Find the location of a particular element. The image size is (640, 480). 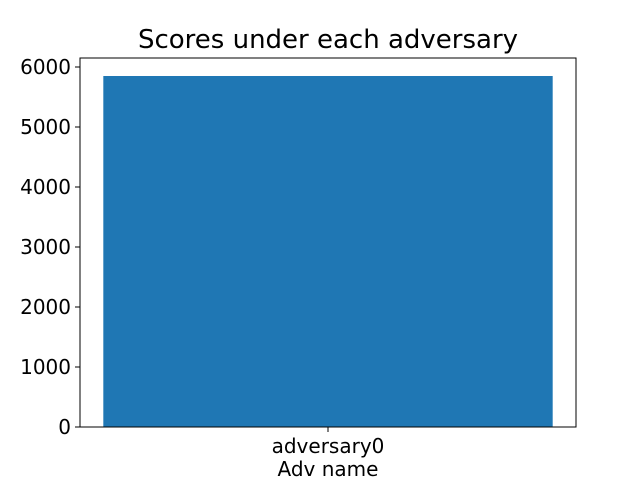

y-tick-label: 1000 is located at coordinates (45, 367).